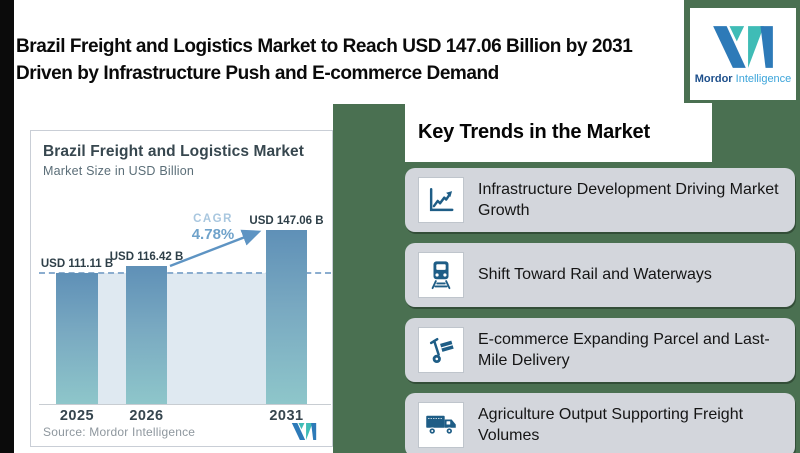 The image size is (800, 453). I want to click on reference-dashed-line, so click(185, 273).